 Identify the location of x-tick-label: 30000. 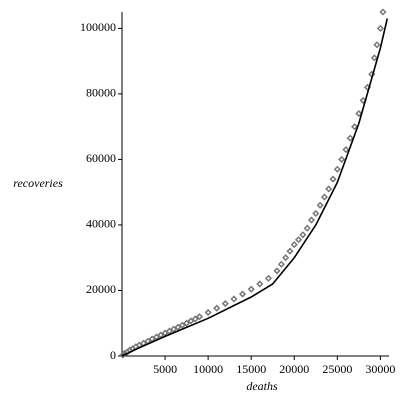
(380, 369).